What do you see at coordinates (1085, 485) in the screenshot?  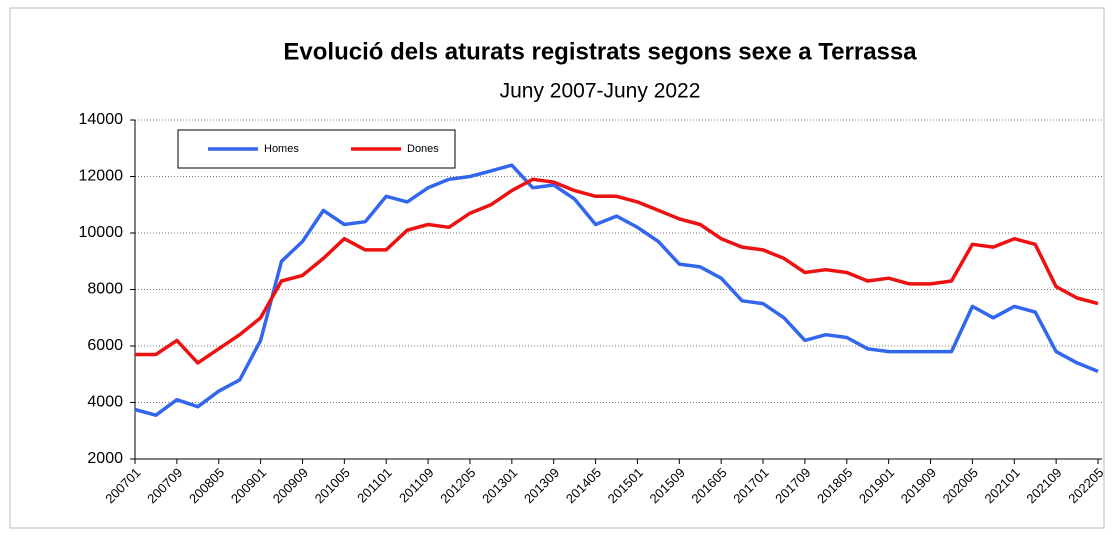 I see `x-tick-label: 202205` at bounding box center [1085, 485].